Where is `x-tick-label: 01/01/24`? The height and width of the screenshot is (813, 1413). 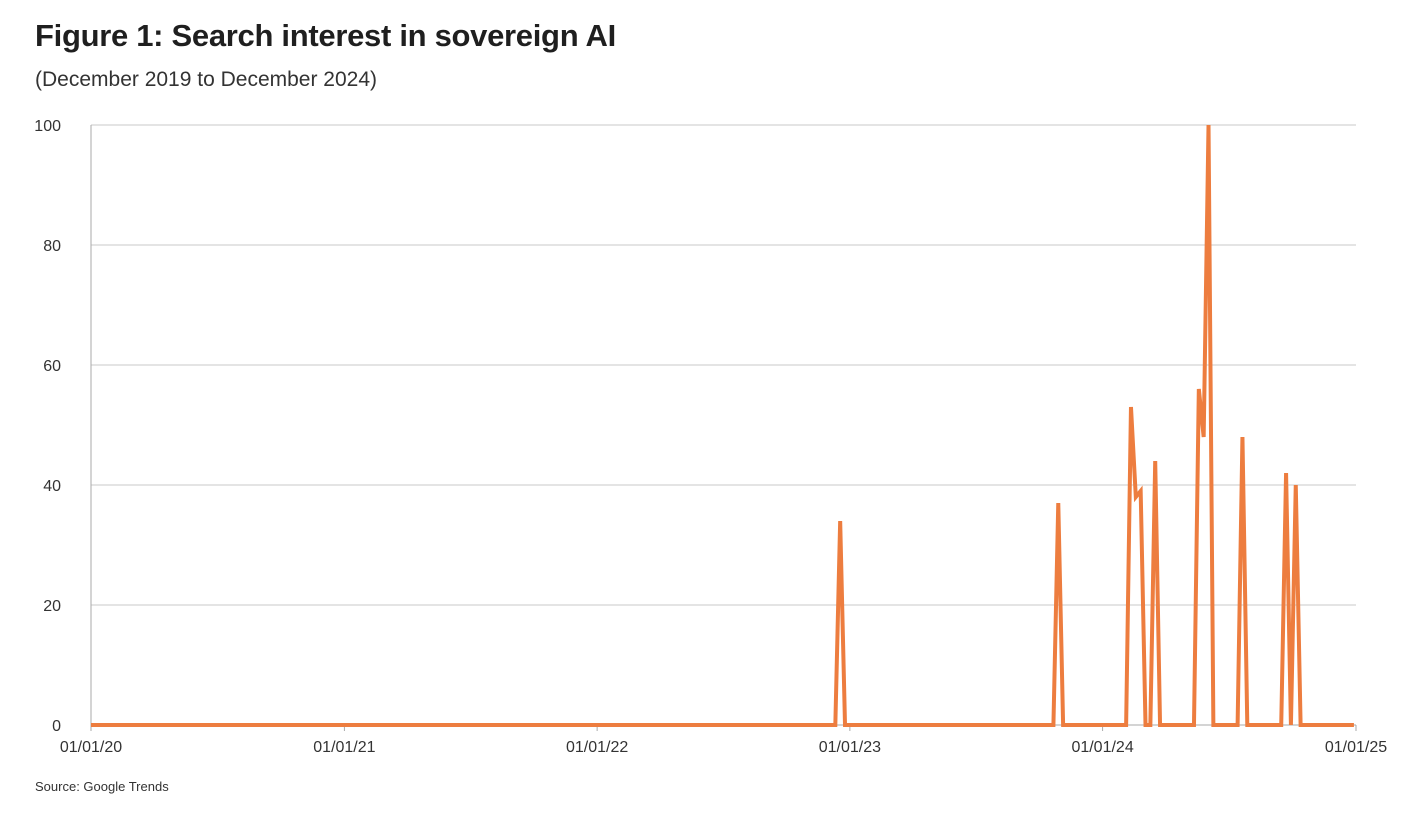
x-tick-label: 01/01/24 is located at coordinates (1102, 747).